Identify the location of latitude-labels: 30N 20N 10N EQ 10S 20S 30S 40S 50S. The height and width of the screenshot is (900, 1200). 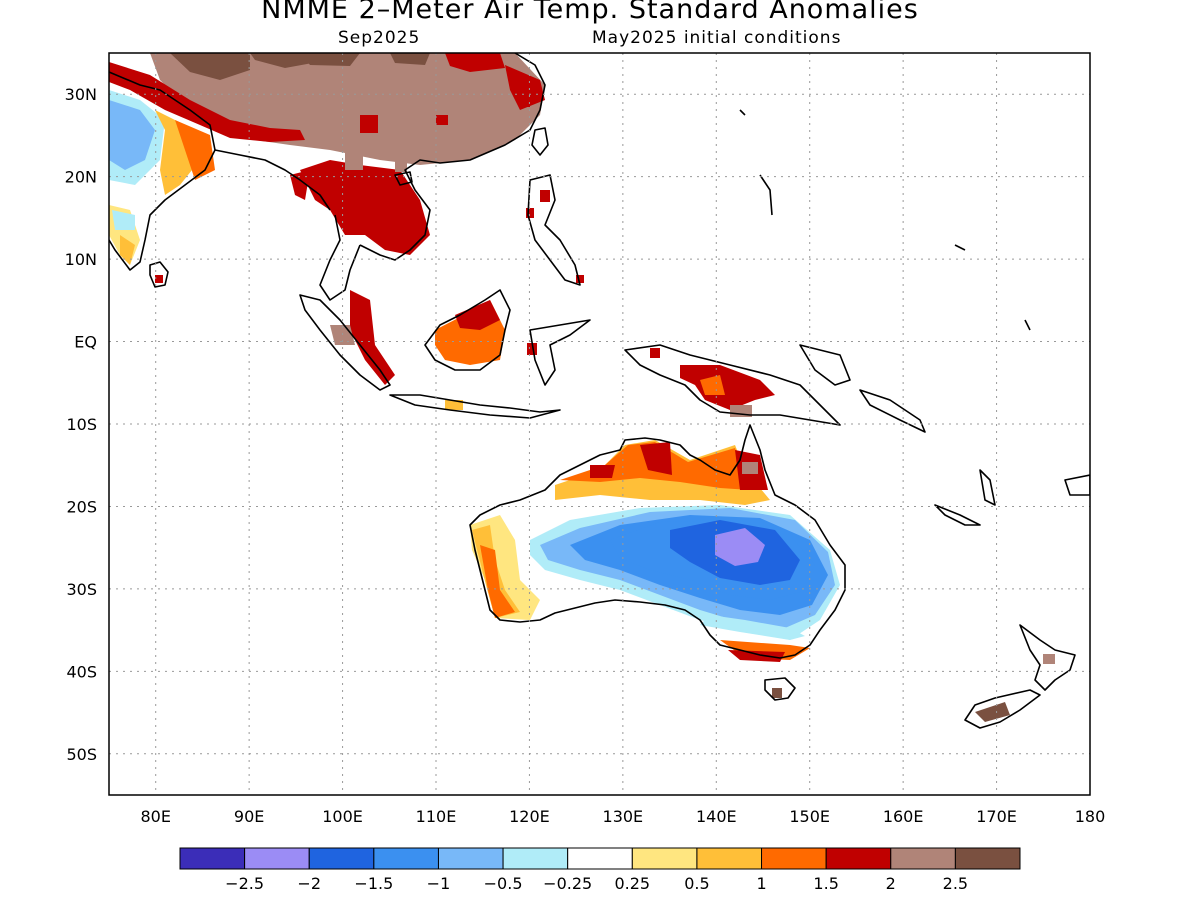
(81, 424).